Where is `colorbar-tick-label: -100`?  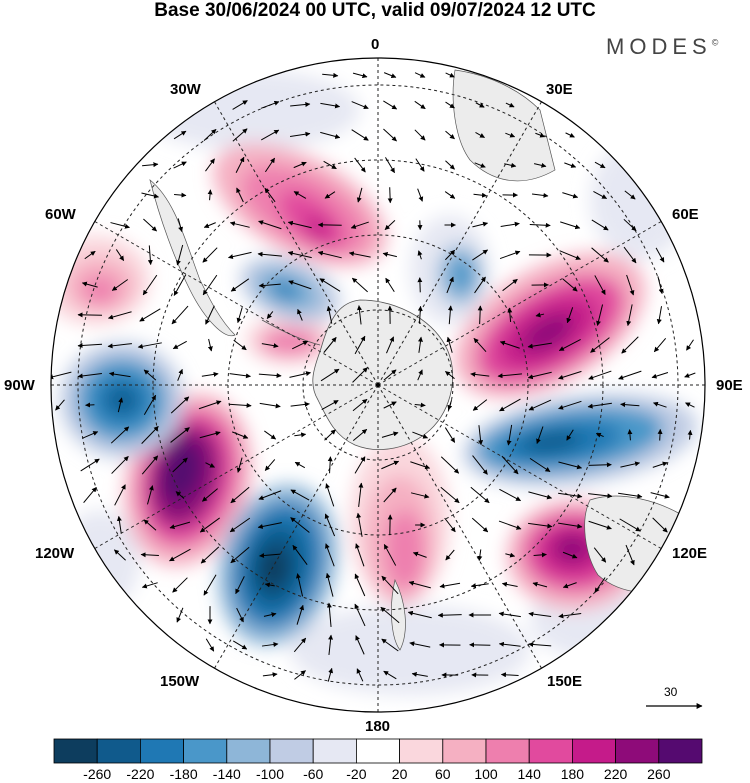 colorbar-tick-label: -100 is located at coordinates (270, 774).